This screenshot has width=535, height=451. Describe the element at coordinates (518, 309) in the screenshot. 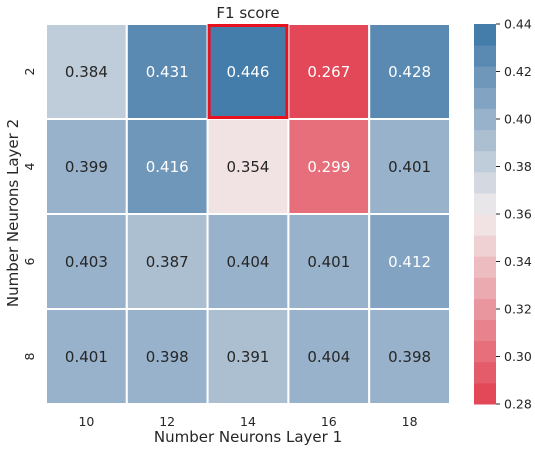

I see `colorbar-tick-label: 0.32` at that location.